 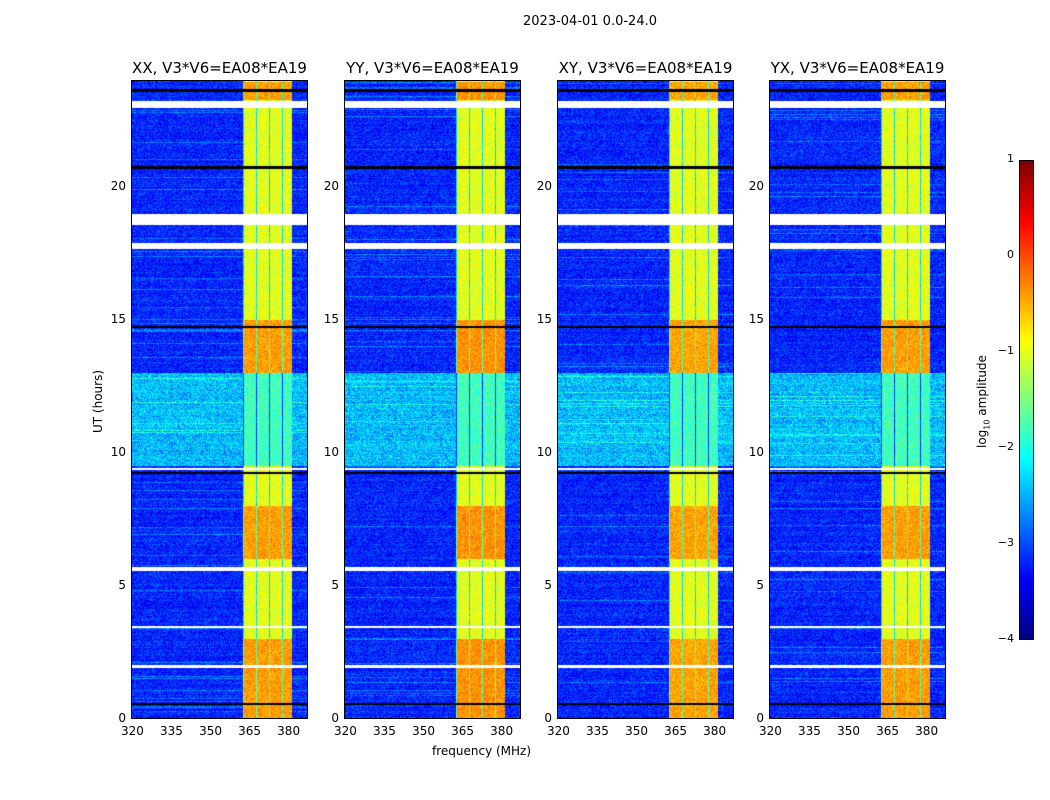 I want to click on panel-title: XY, V3*V6=EA08*EA19, so click(x=645, y=68).